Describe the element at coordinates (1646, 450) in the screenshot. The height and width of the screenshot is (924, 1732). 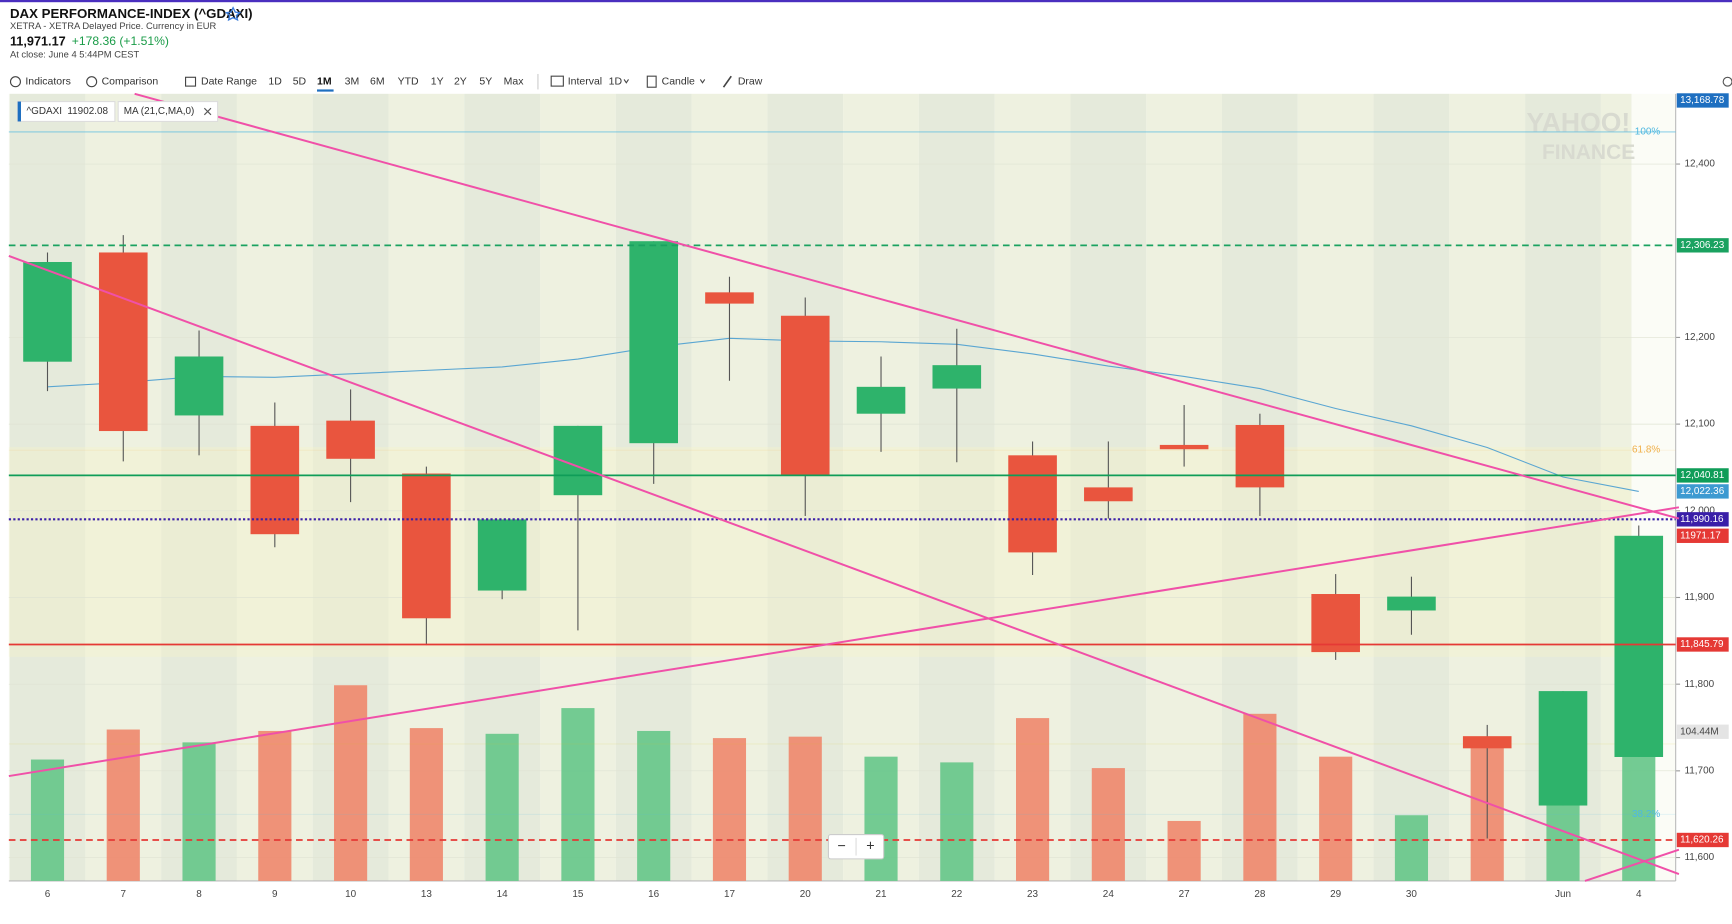
I see `fib-label: 61.8%` at that location.